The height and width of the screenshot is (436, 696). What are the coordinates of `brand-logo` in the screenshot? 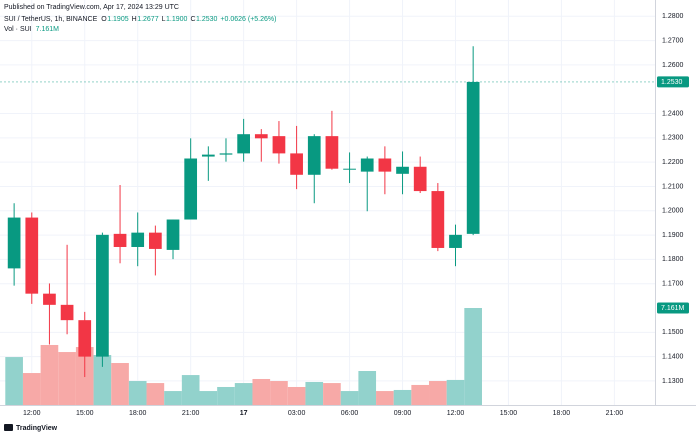 It's located at (8, 427).